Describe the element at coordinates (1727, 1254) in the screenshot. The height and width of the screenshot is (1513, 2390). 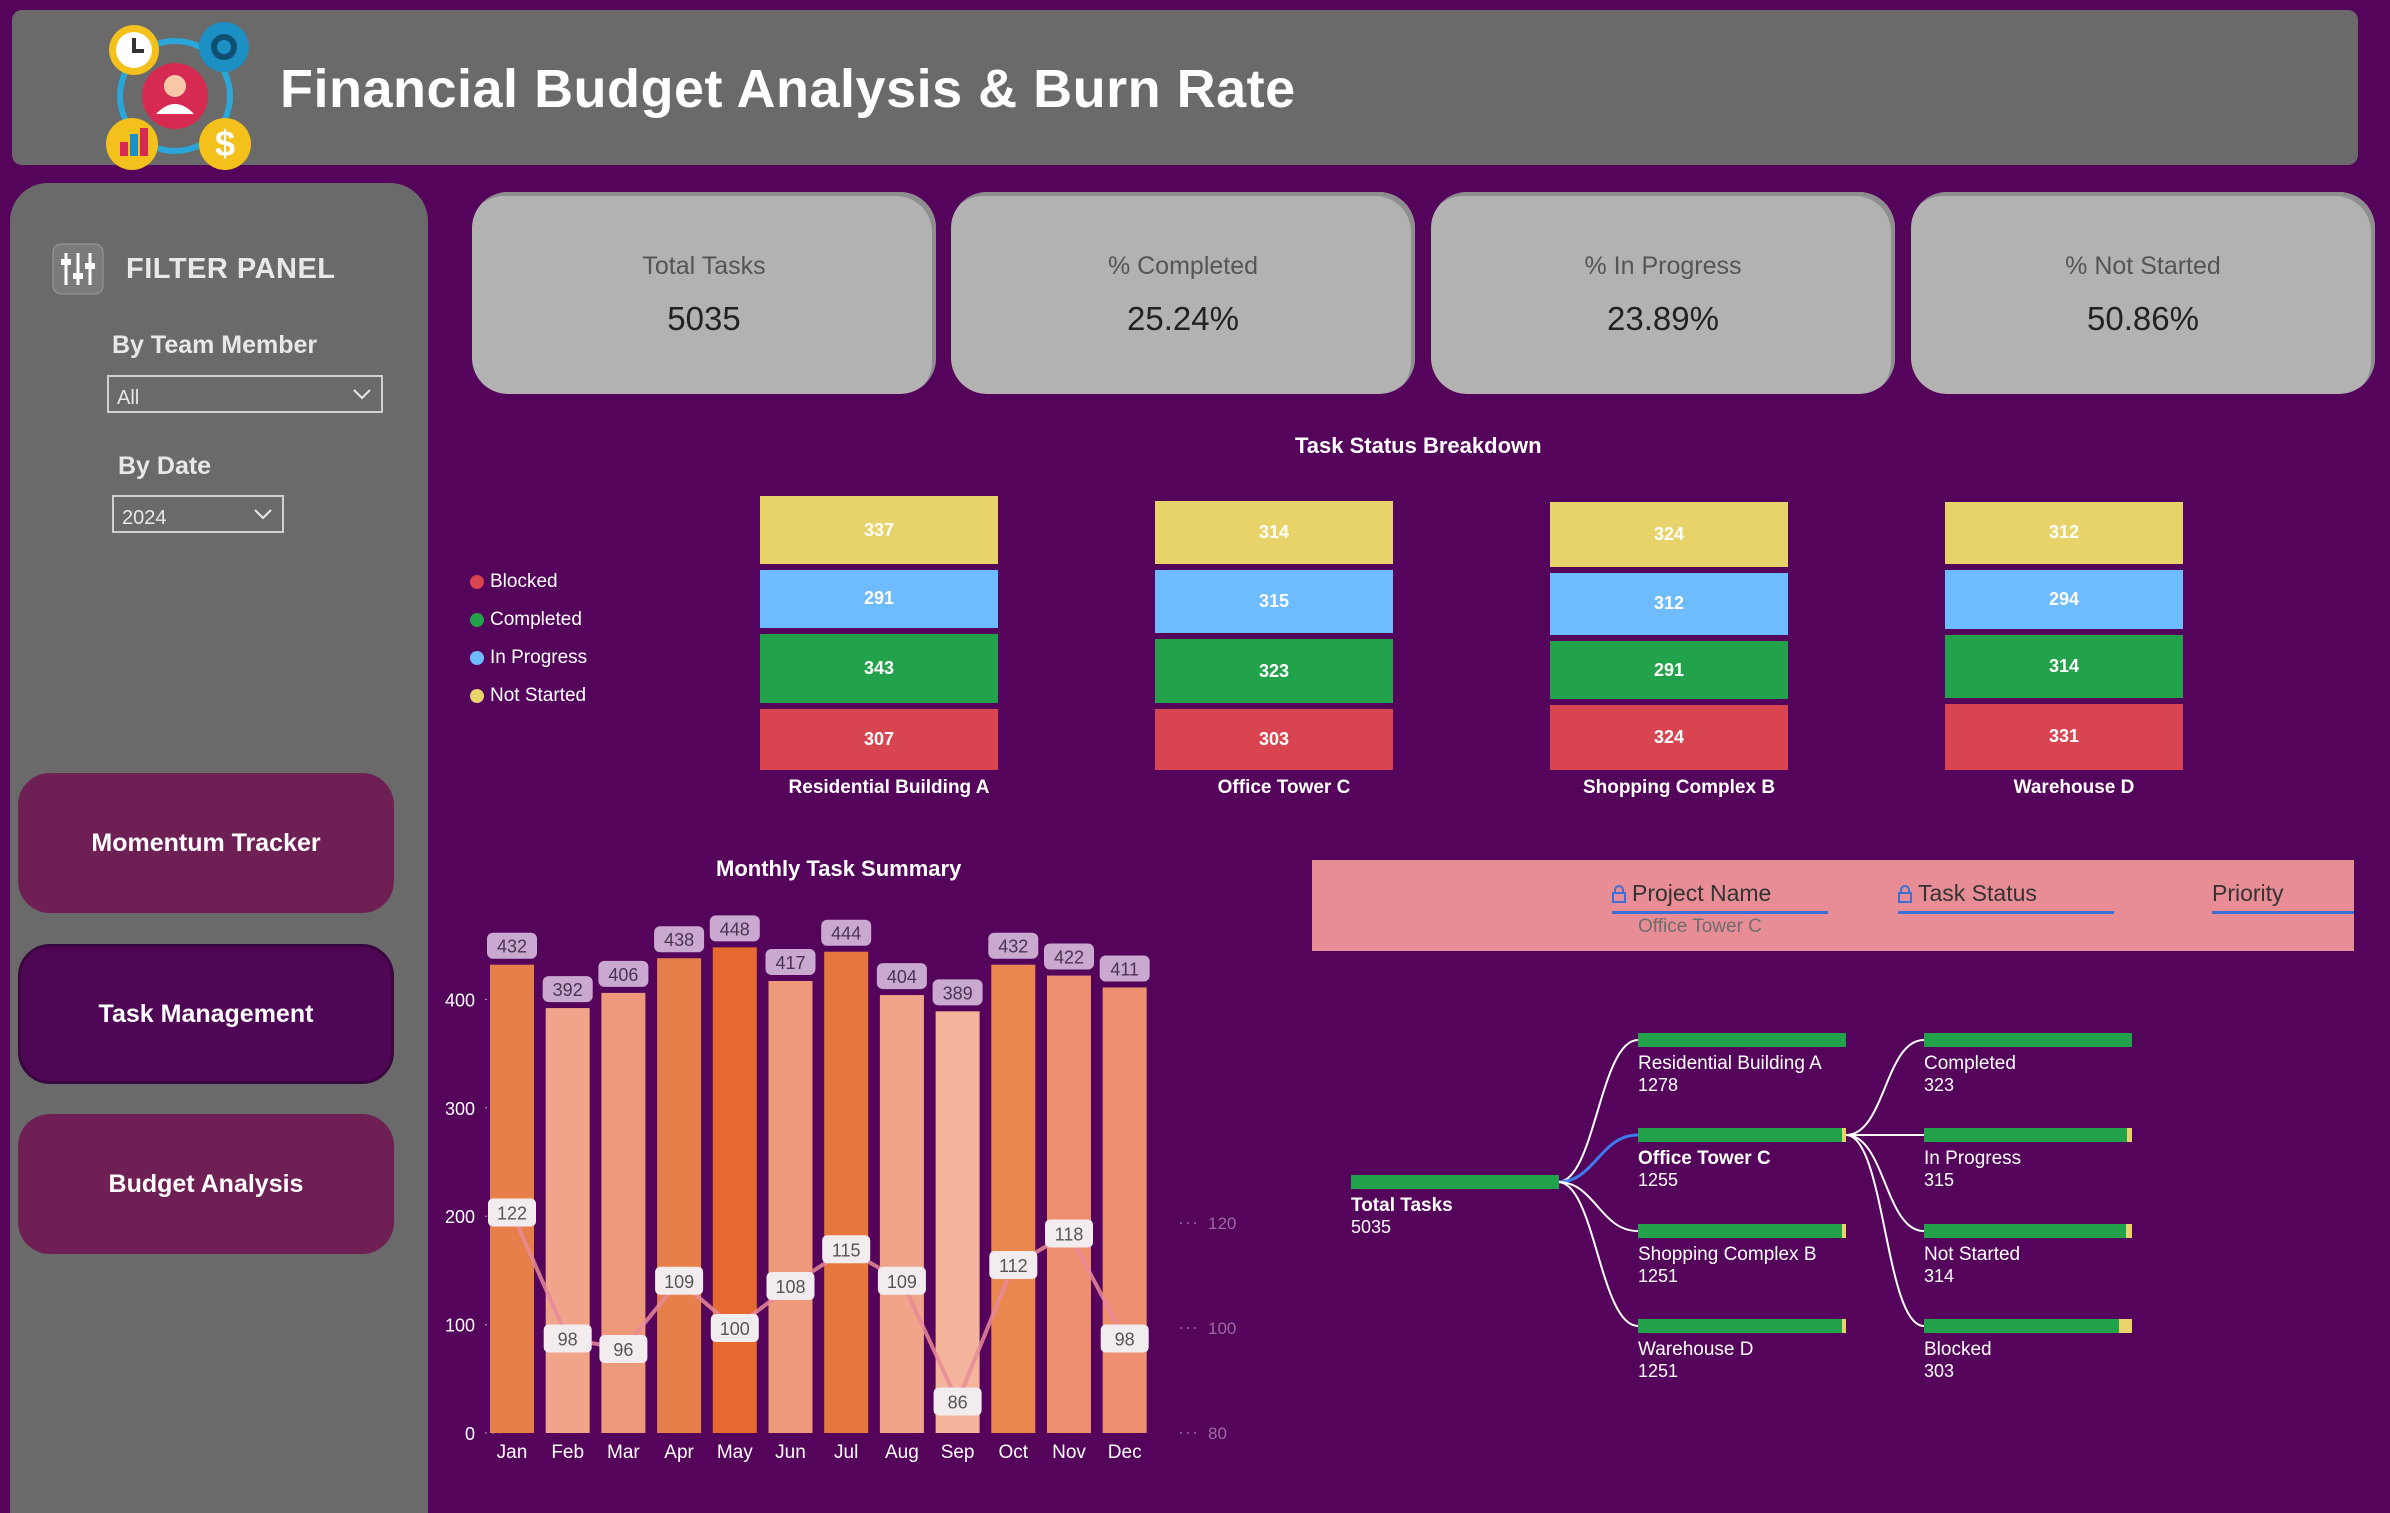
I see `node-label: Shopping Complex B` at that location.